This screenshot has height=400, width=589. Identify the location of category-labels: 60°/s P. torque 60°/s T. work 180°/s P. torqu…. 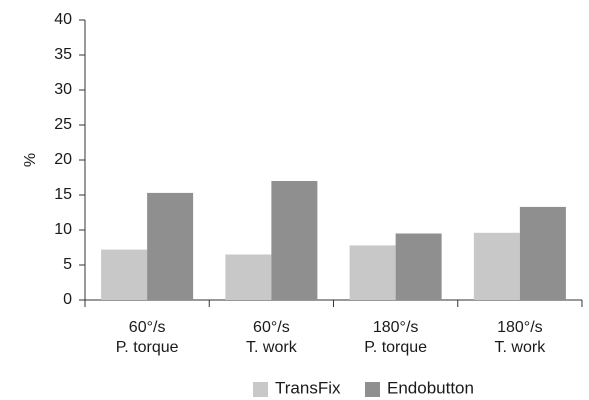
(331, 337).